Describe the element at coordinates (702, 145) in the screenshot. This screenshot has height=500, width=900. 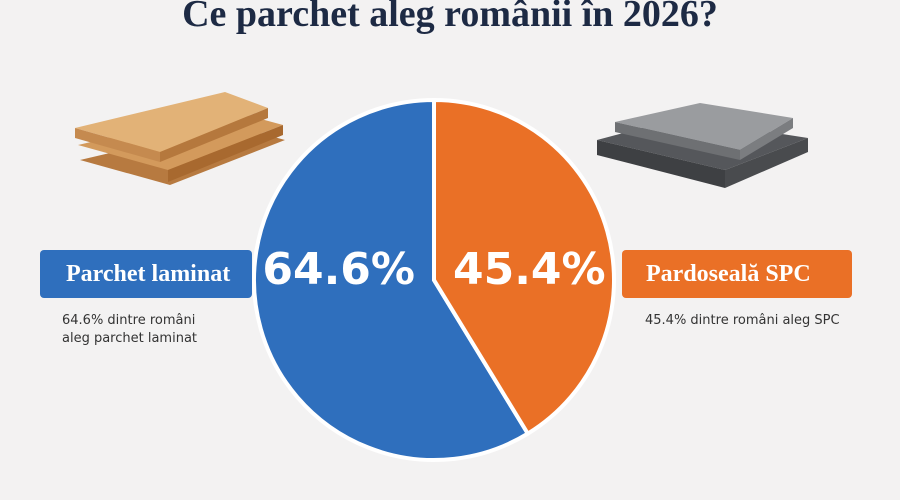
I see `tile-illustration` at that location.